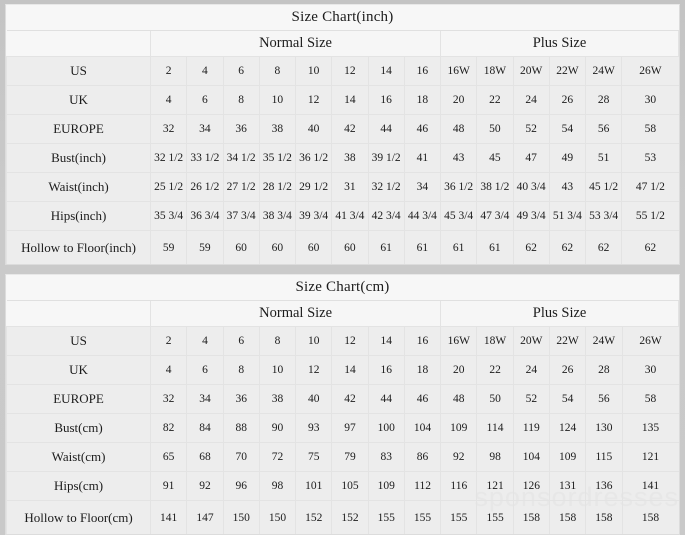 The height and width of the screenshot is (535, 685). What do you see at coordinates (386, 247) in the screenshot?
I see `table-cell: 61` at bounding box center [386, 247].